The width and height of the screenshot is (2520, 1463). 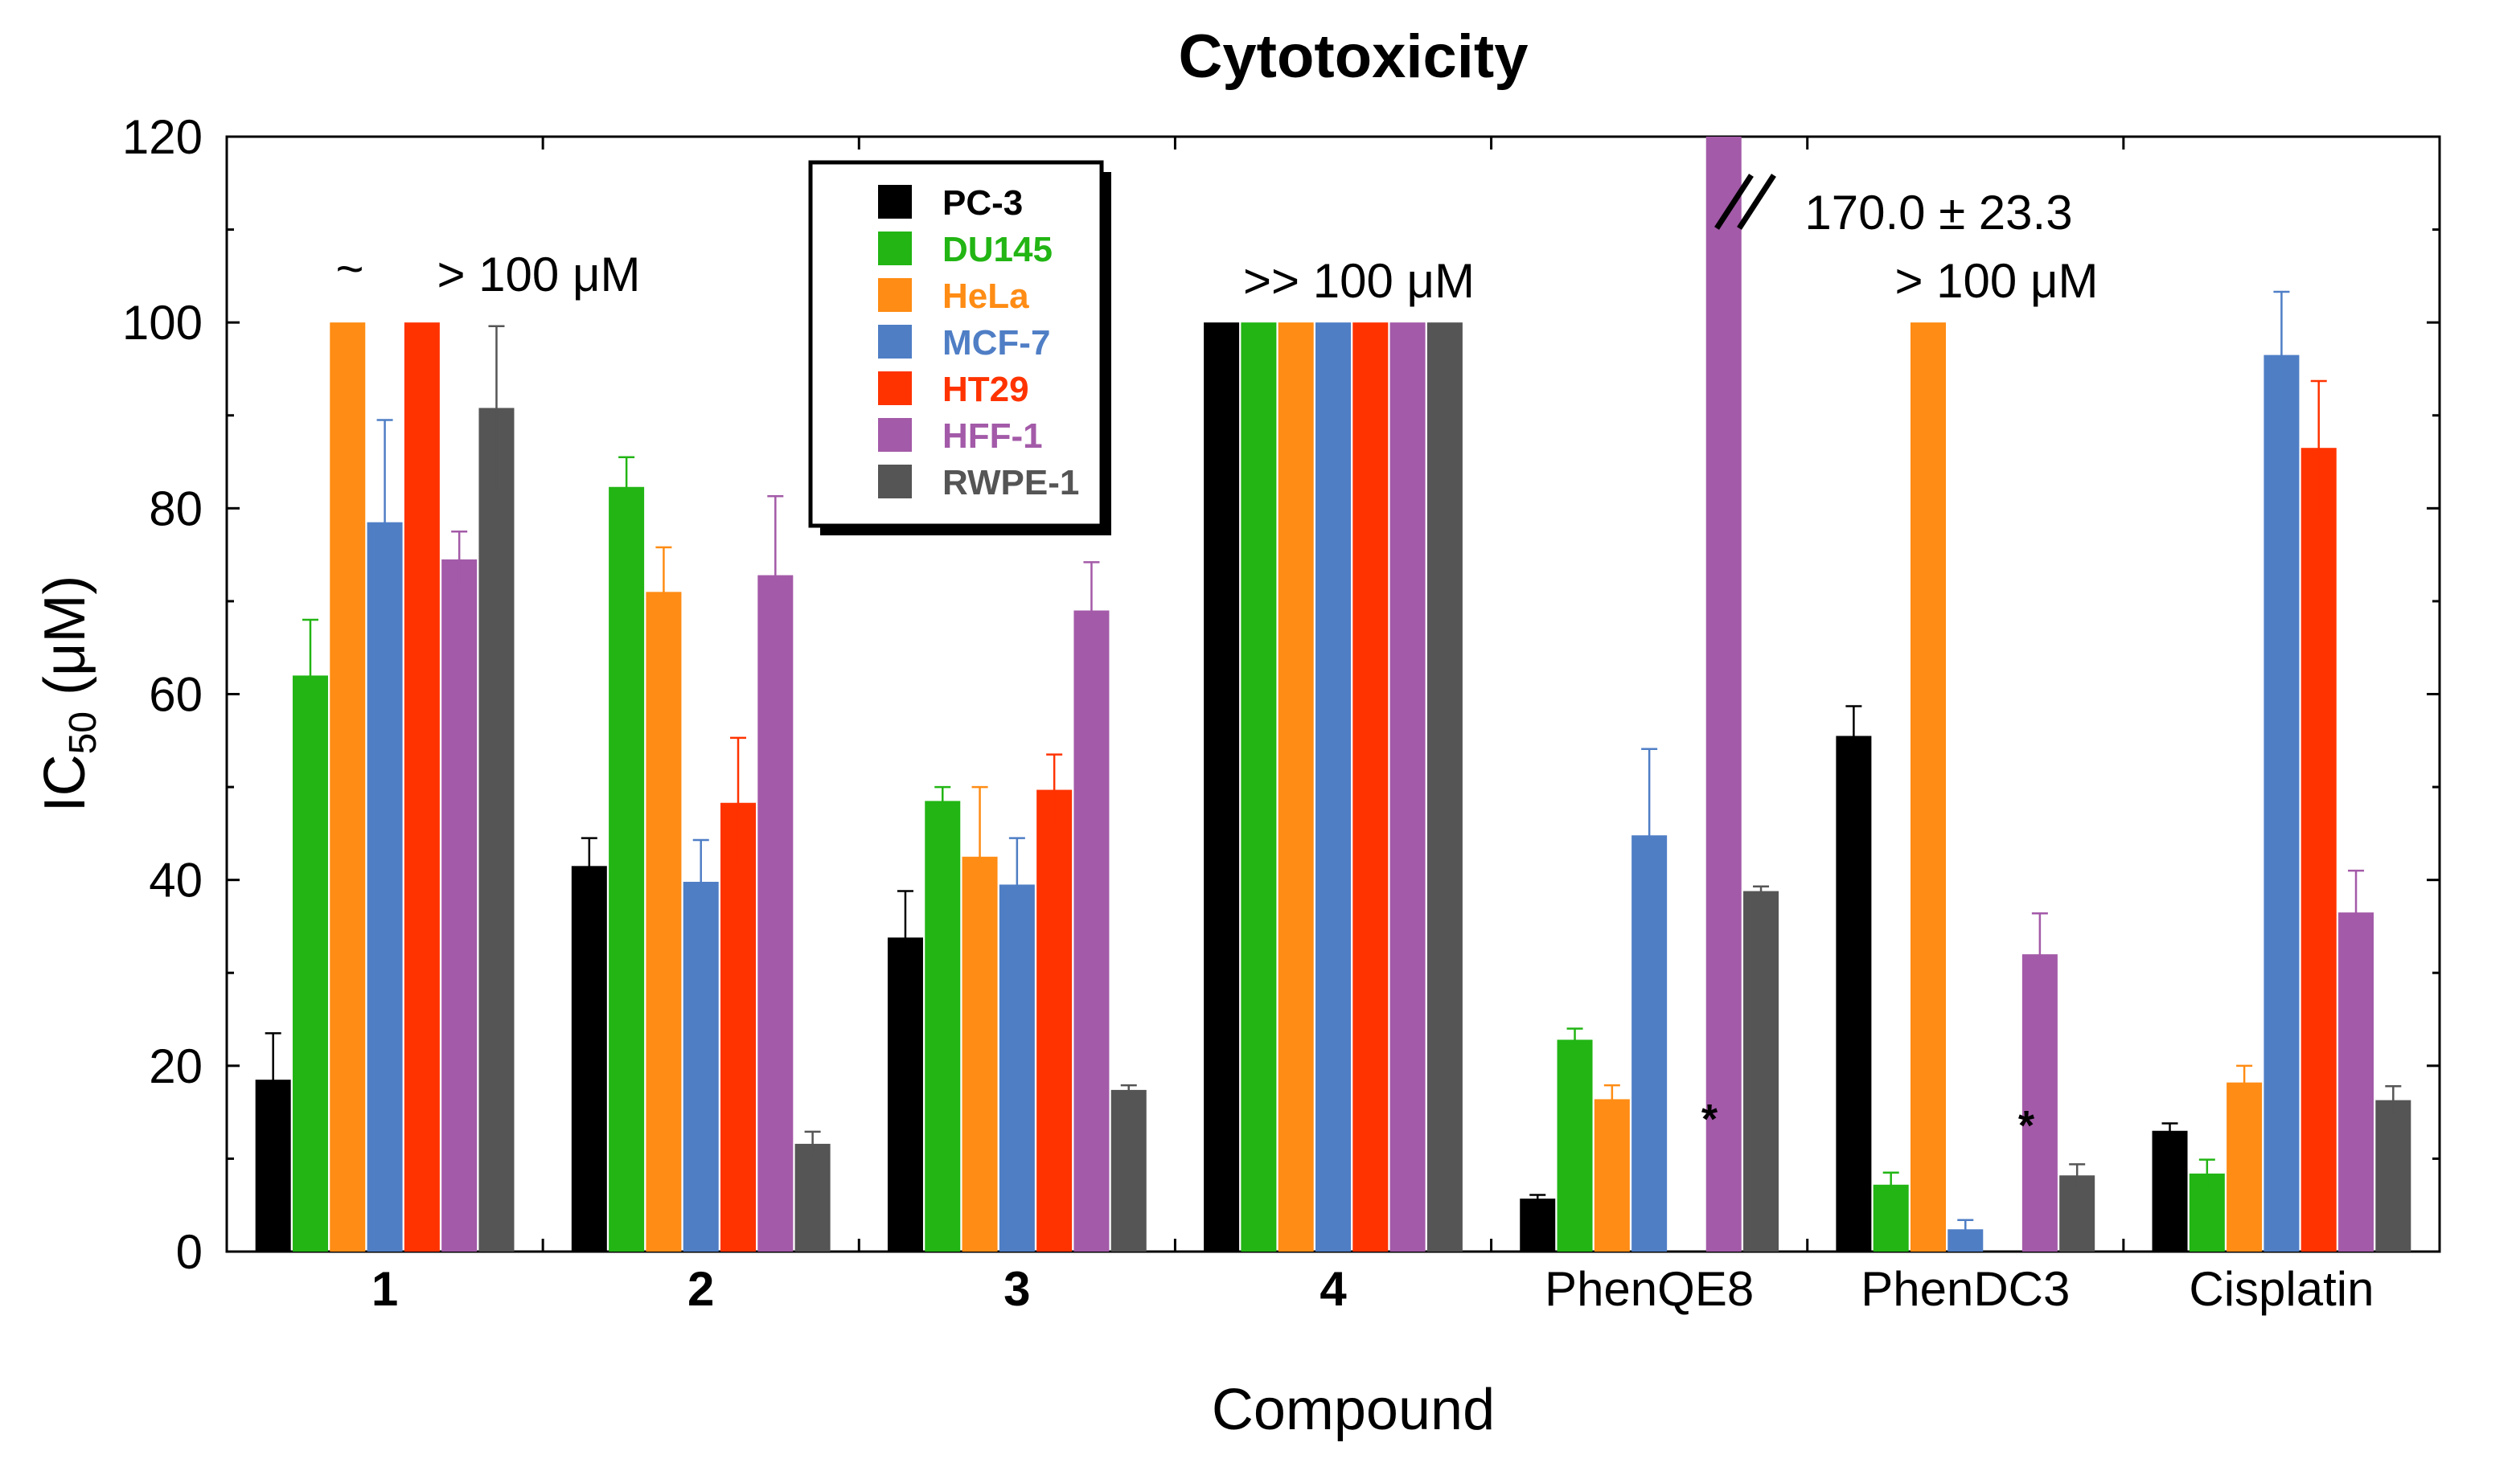 I want to click on x-tick-label-phenqe8: PhenQE8, so click(x=1649, y=1289).